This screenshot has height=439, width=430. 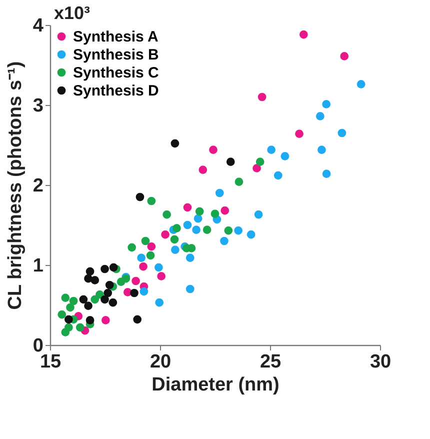 I want to click on y-tick-label: 2, so click(x=38, y=186).